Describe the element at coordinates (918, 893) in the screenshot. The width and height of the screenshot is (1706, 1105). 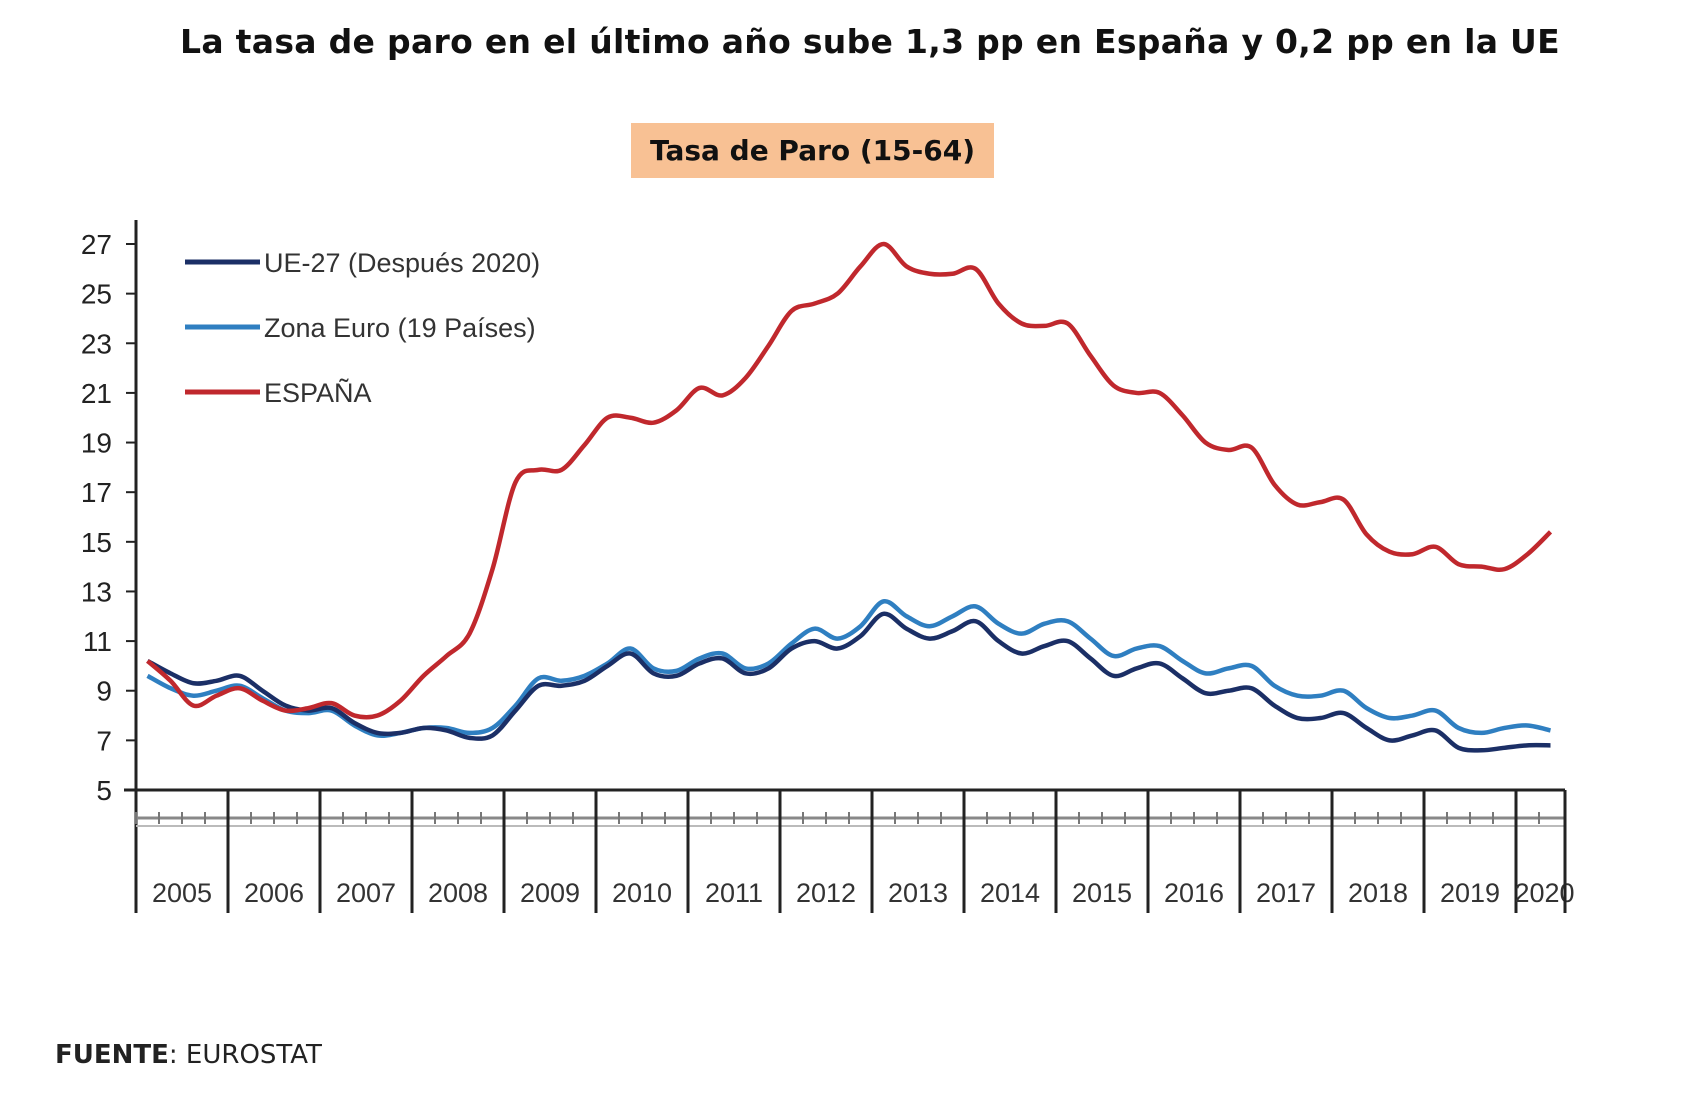
I see `x-tick-label: 2013` at that location.